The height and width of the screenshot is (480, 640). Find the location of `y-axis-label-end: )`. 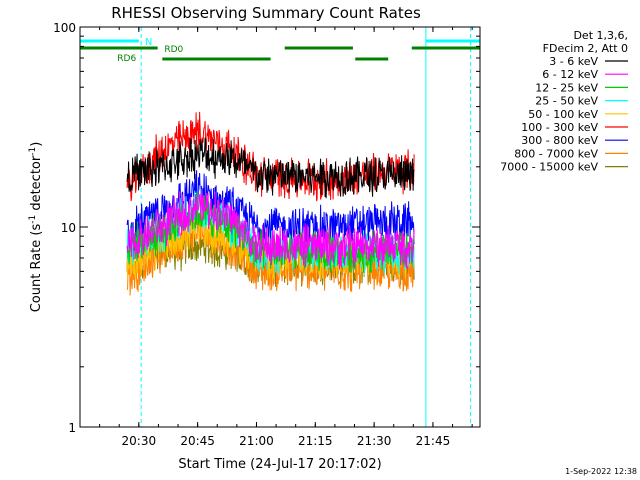

y-axis-label-end: ) is located at coordinates (36, 144).